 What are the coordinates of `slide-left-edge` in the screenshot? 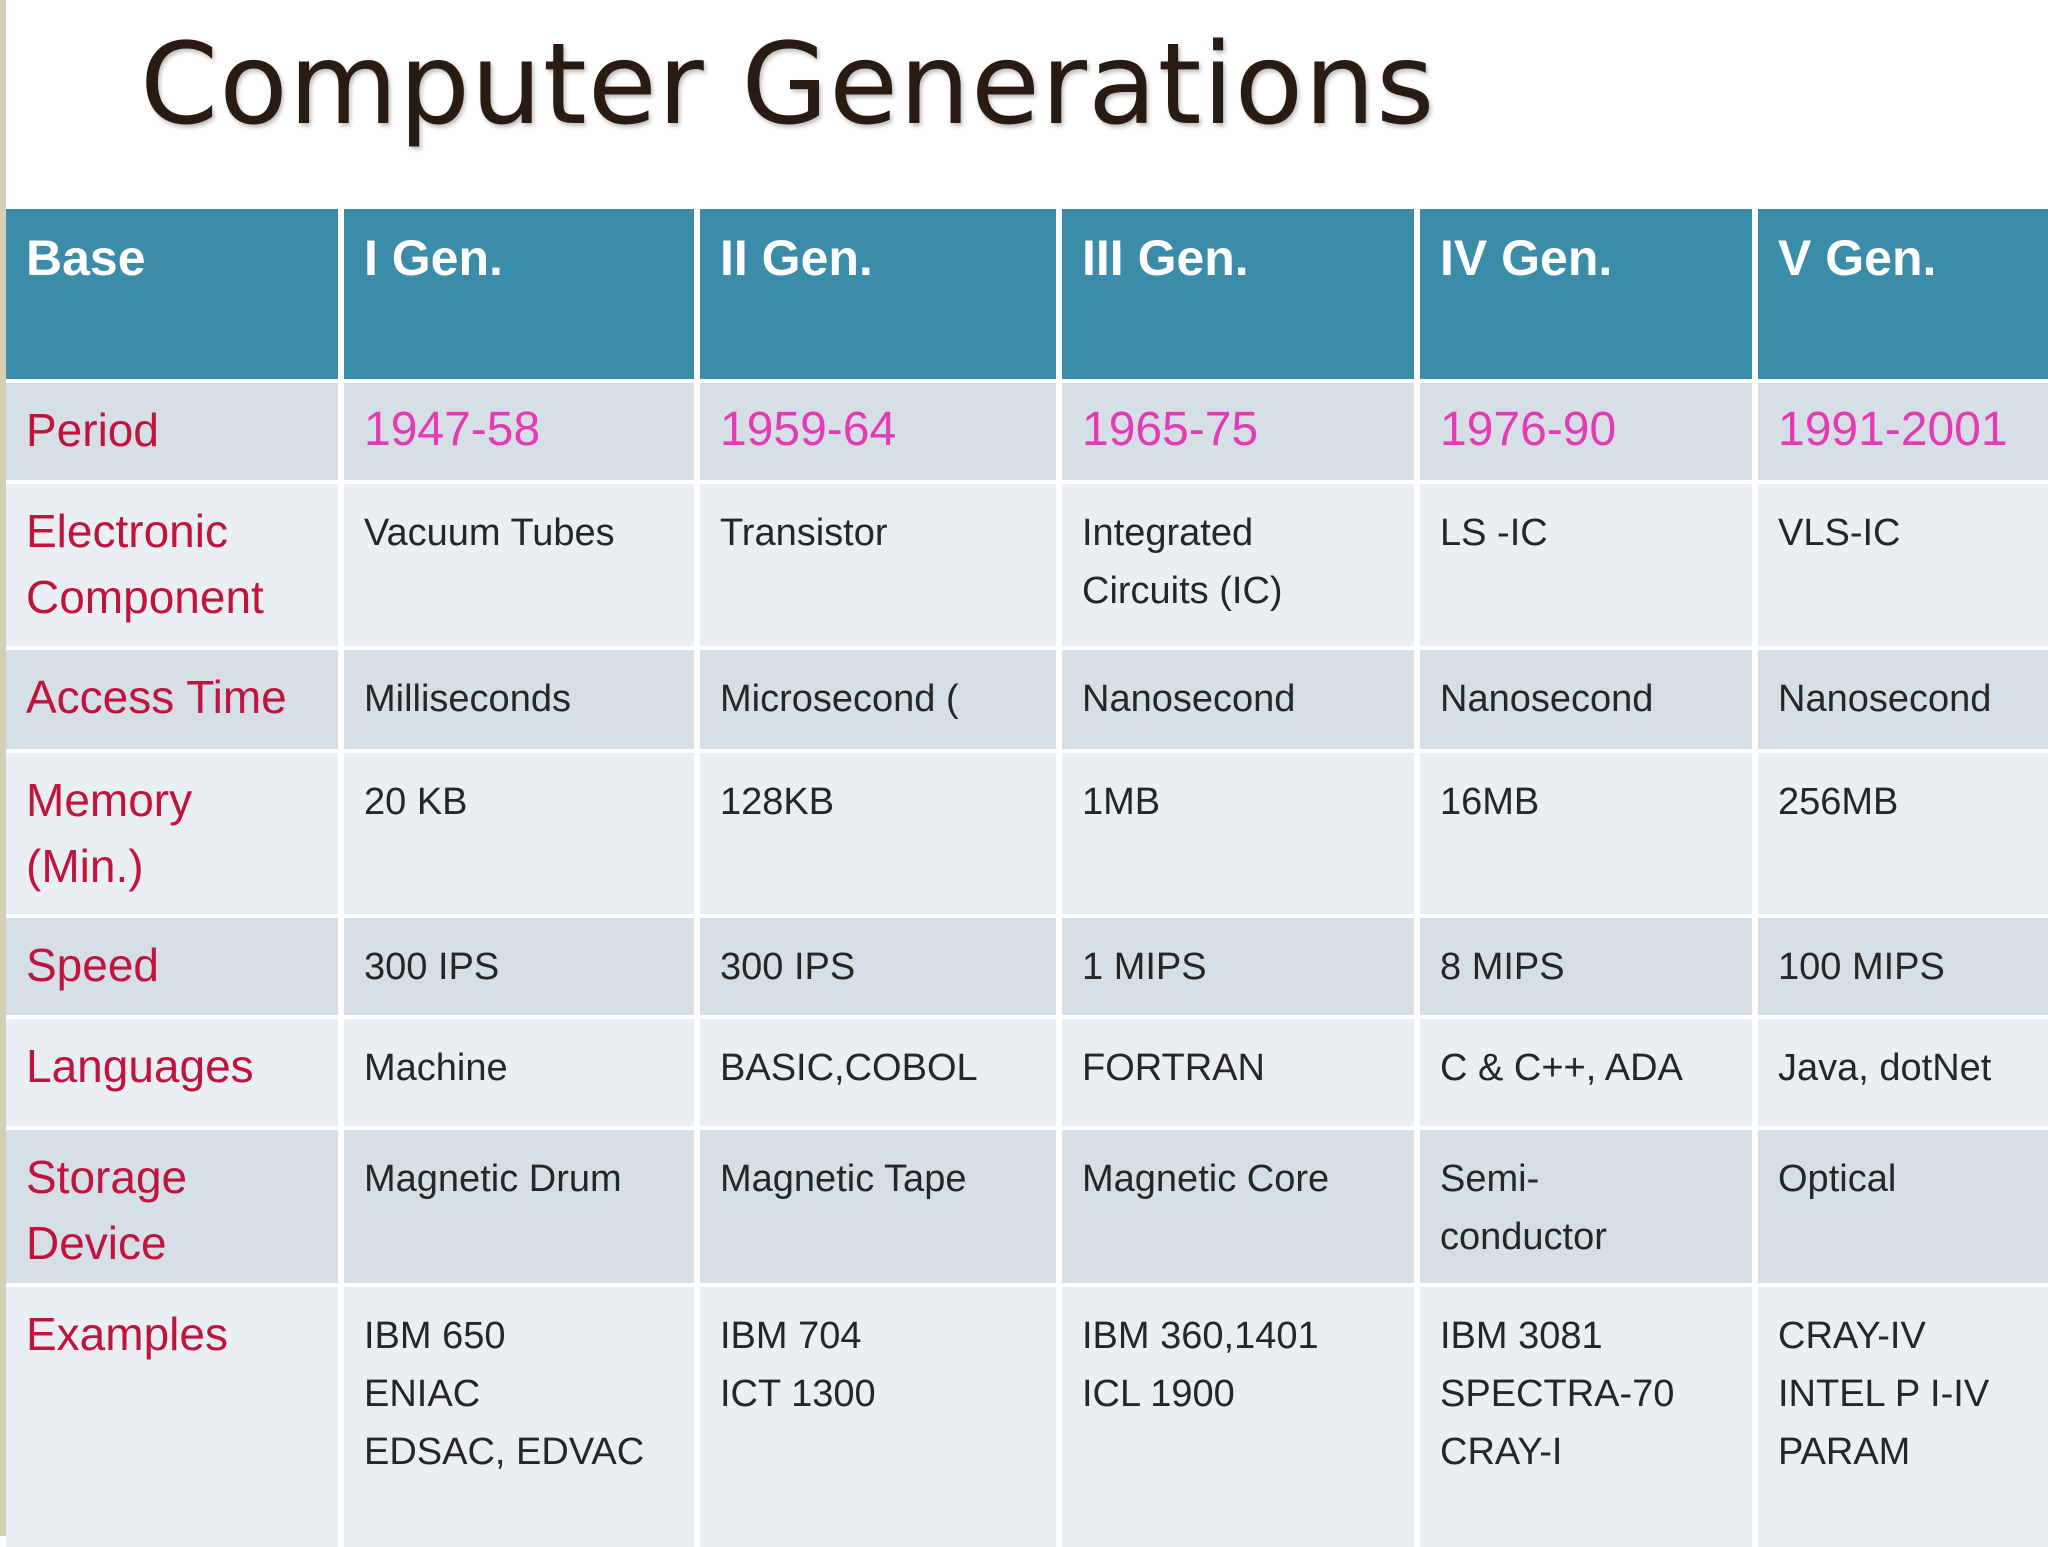 It's located at (3, 768).